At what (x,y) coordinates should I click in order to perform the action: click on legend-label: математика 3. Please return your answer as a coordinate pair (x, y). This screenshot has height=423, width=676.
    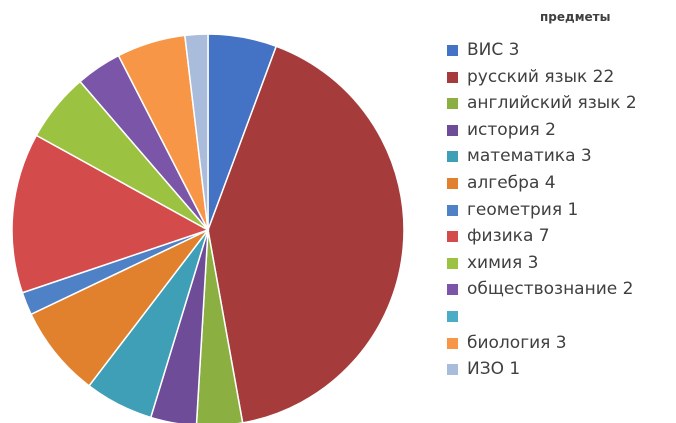
    Looking at the image, I should click on (529, 156).